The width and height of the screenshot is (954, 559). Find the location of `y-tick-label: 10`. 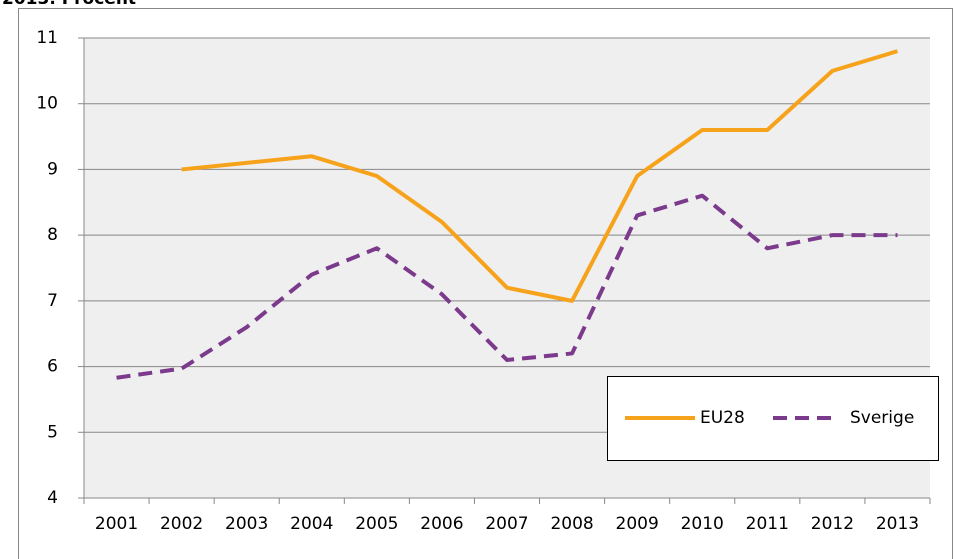

y-tick-label: 10 is located at coordinates (47, 104).